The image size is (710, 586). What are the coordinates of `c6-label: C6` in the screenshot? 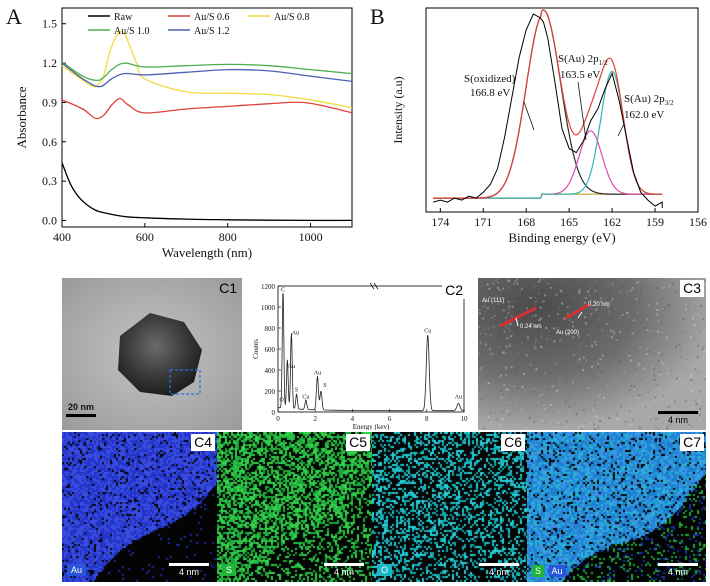 It's located at (513, 442).